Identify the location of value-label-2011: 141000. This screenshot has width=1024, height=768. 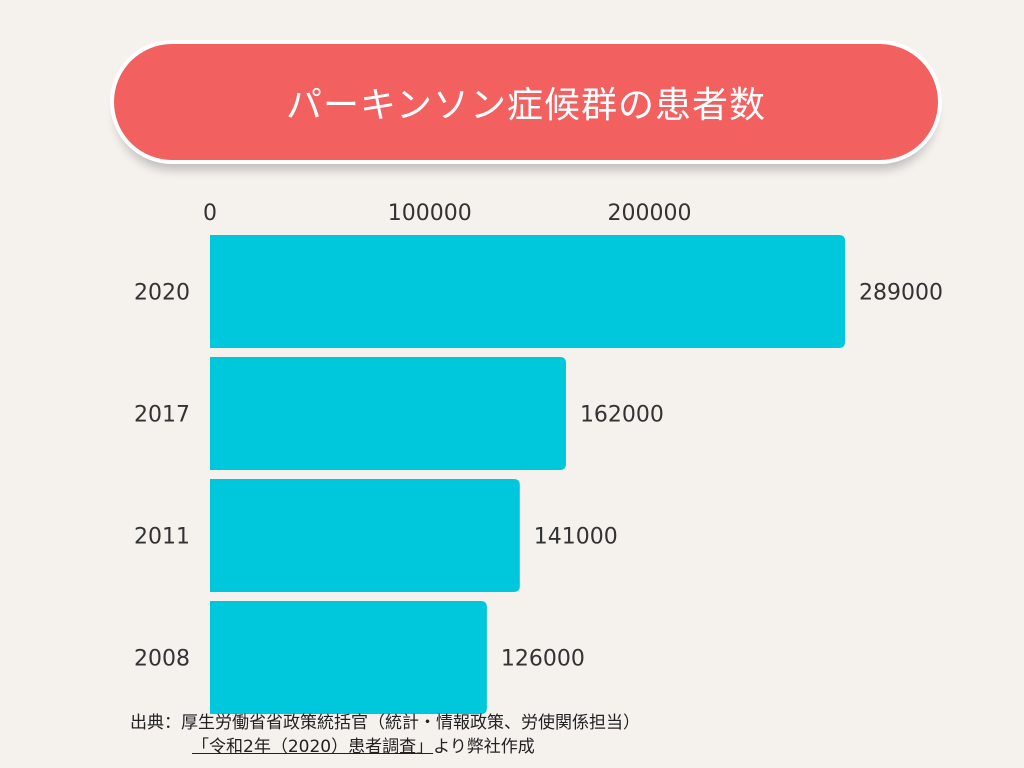
(576, 537).